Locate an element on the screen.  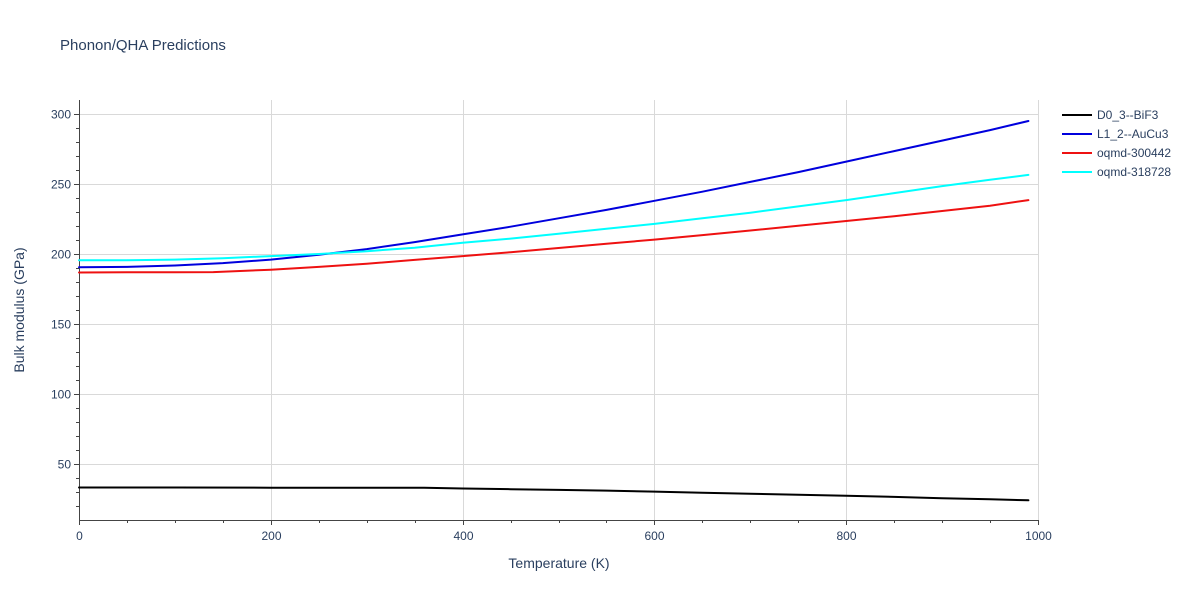
x-tick-label: 0 is located at coordinates (79, 536).